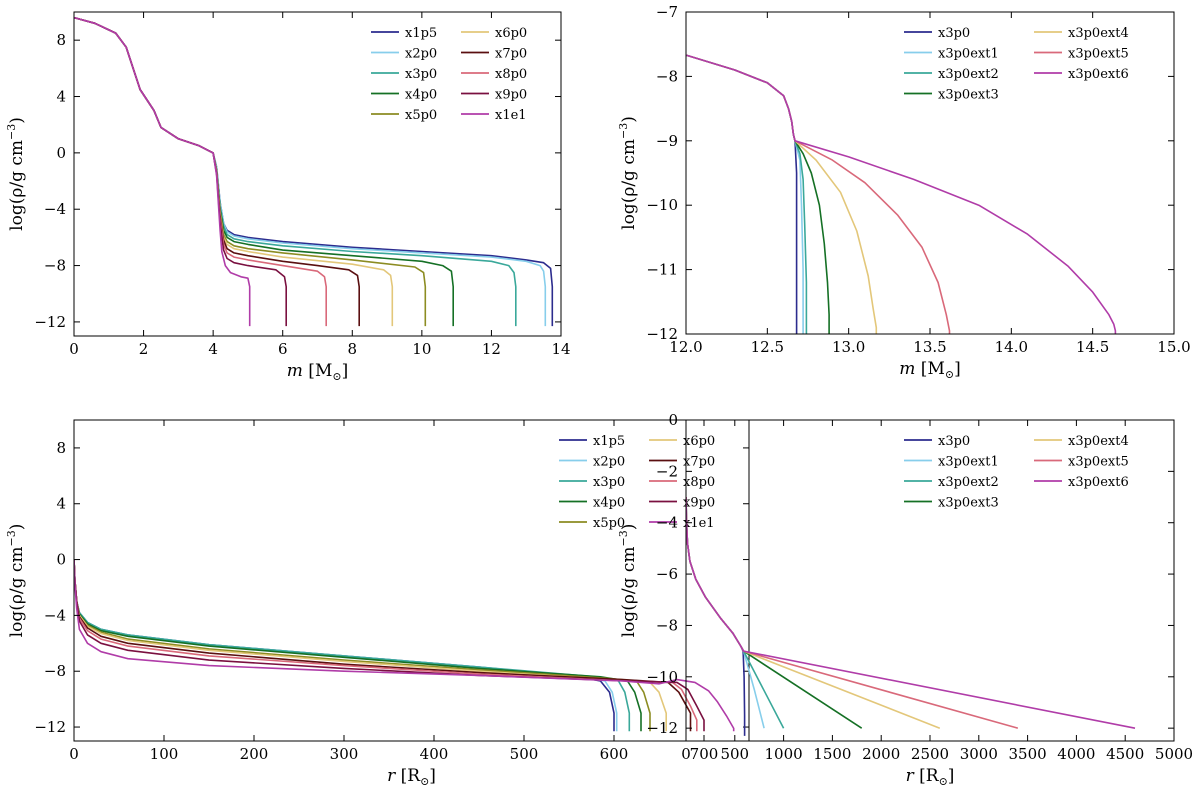 This screenshot has height=795, width=1200. I want to click on legend-label-x3p0ext3: x3p0ext3, so click(968, 95).